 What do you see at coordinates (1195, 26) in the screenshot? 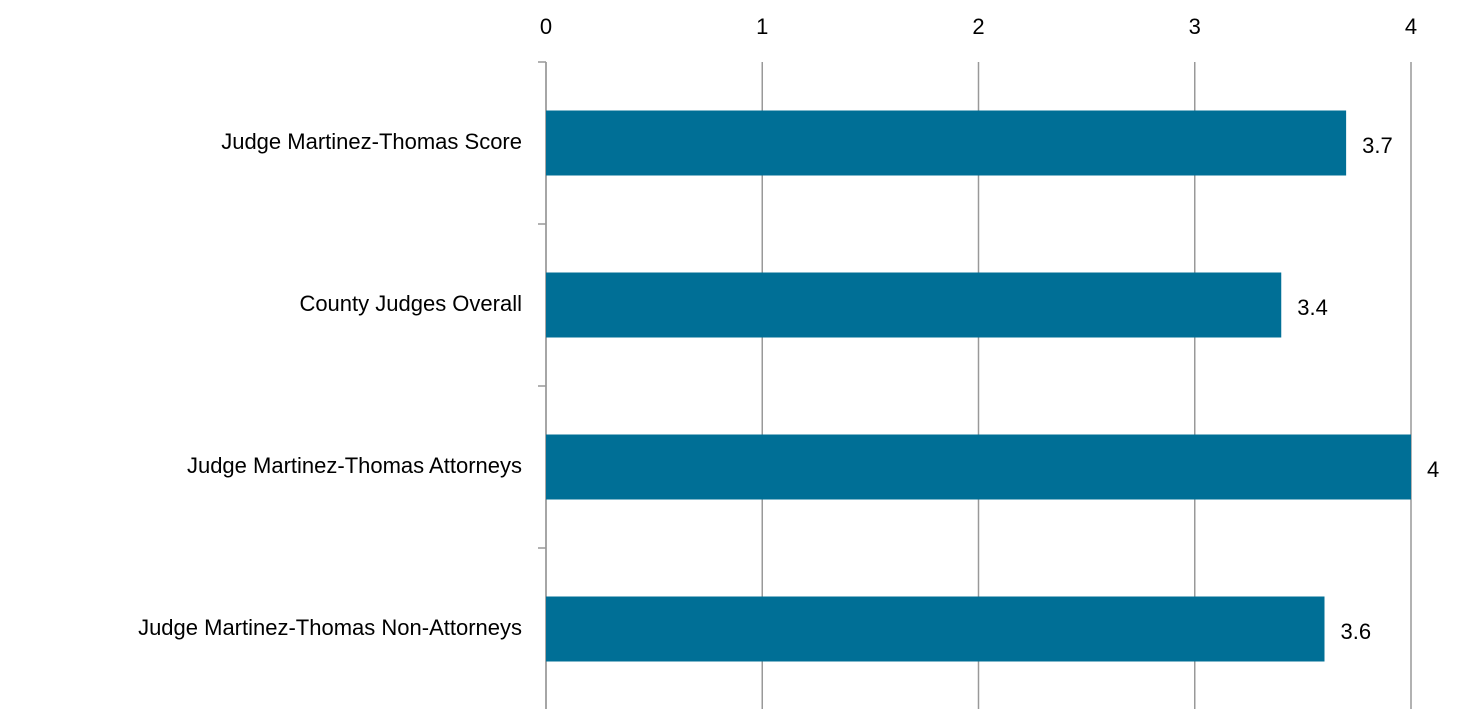
I see `x-tick-label: 3` at bounding box center [1195, 26].